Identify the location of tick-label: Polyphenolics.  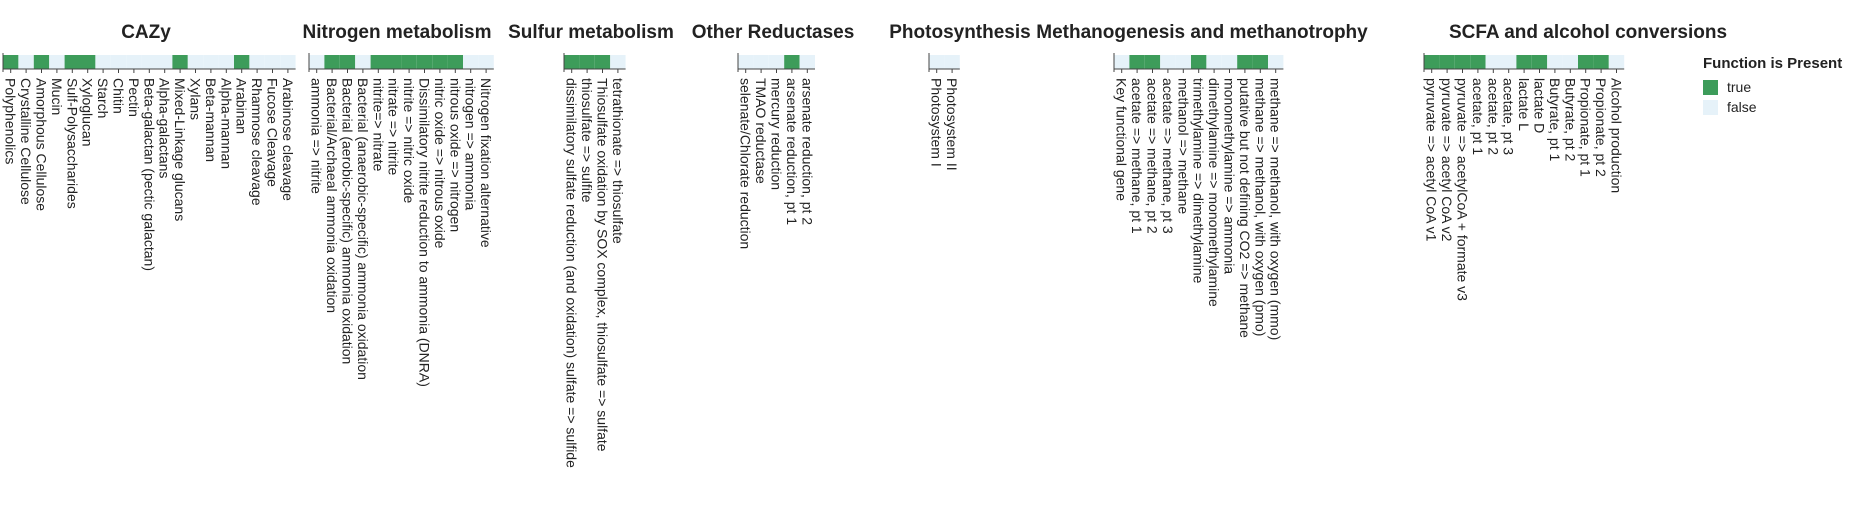
(11, 121).